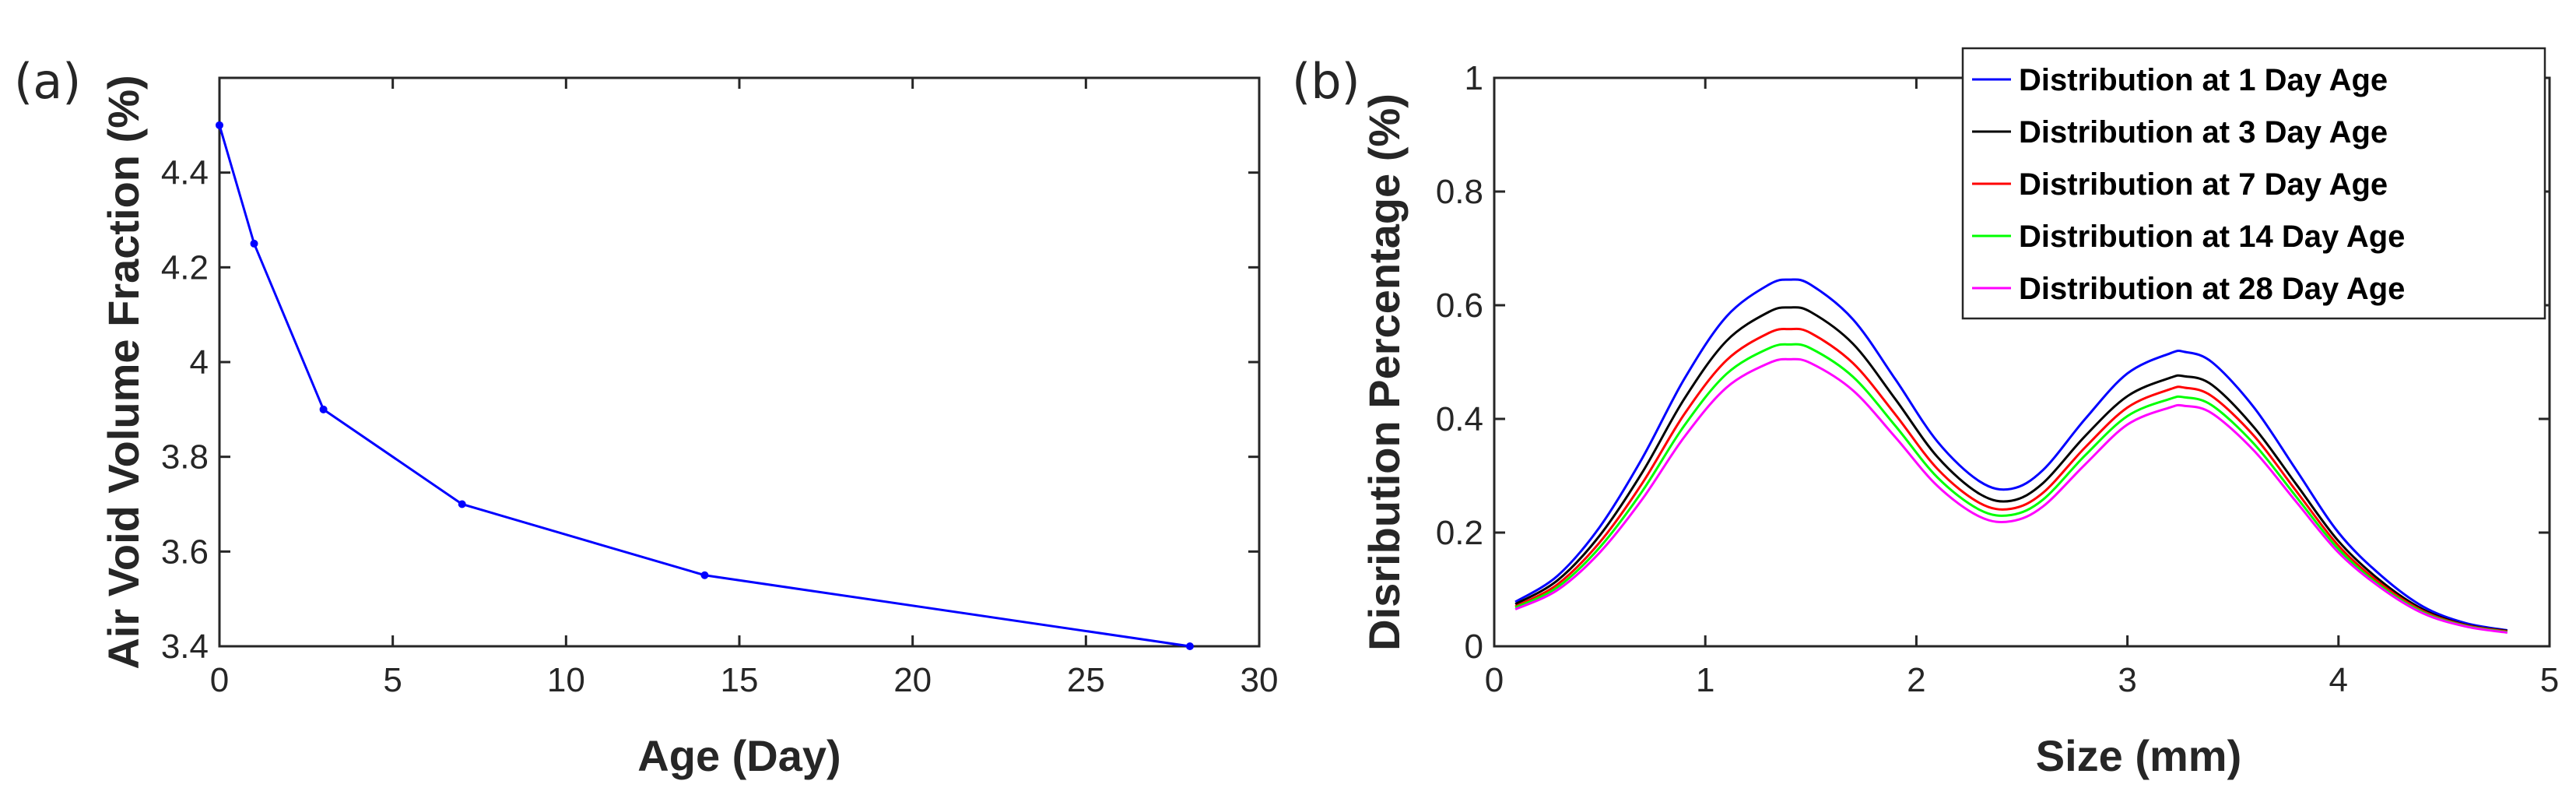 This screenshot has height=802, width=2576. Describe the element at coordinates (48, 81) in the screenshot. I see `panel-a-label: (a)` at that location.